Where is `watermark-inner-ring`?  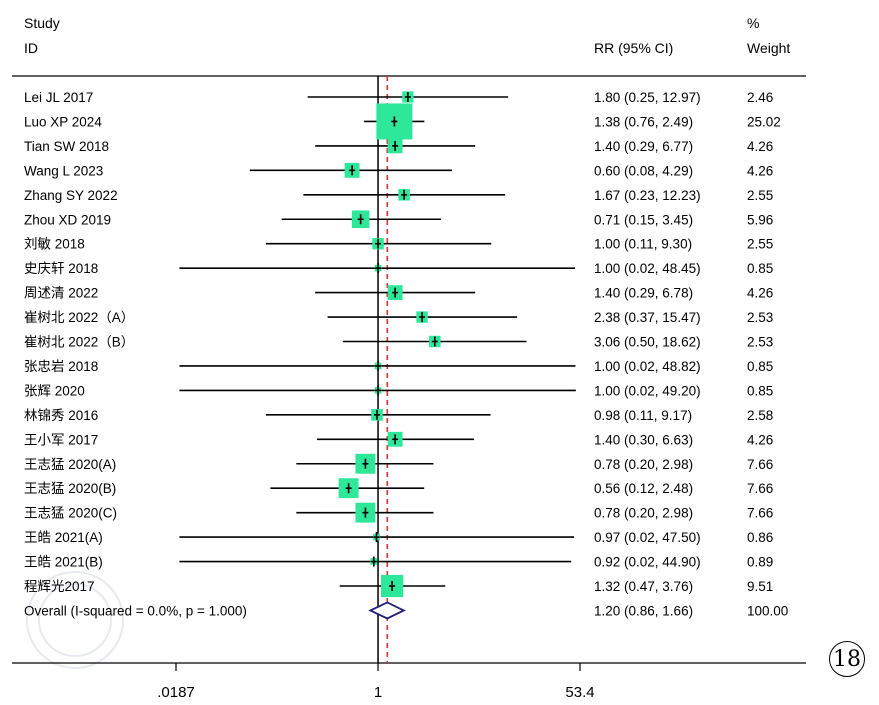
watermark-inner-ring is located at coordinates (75, 620).